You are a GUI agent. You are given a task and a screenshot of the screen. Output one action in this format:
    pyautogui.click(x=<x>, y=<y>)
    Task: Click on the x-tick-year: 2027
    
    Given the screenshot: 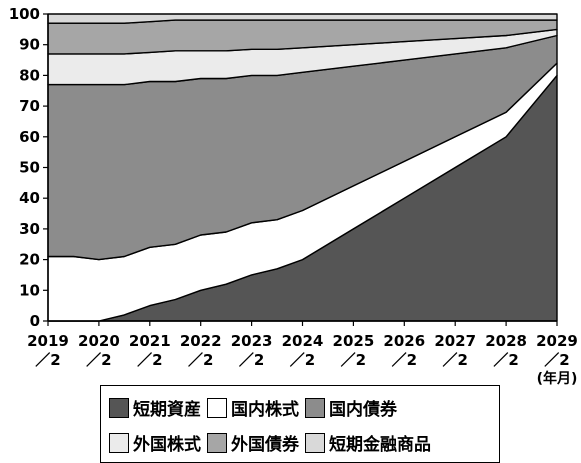 What is the action you would take?
    pyautogui.click(x=455, y=341)
    